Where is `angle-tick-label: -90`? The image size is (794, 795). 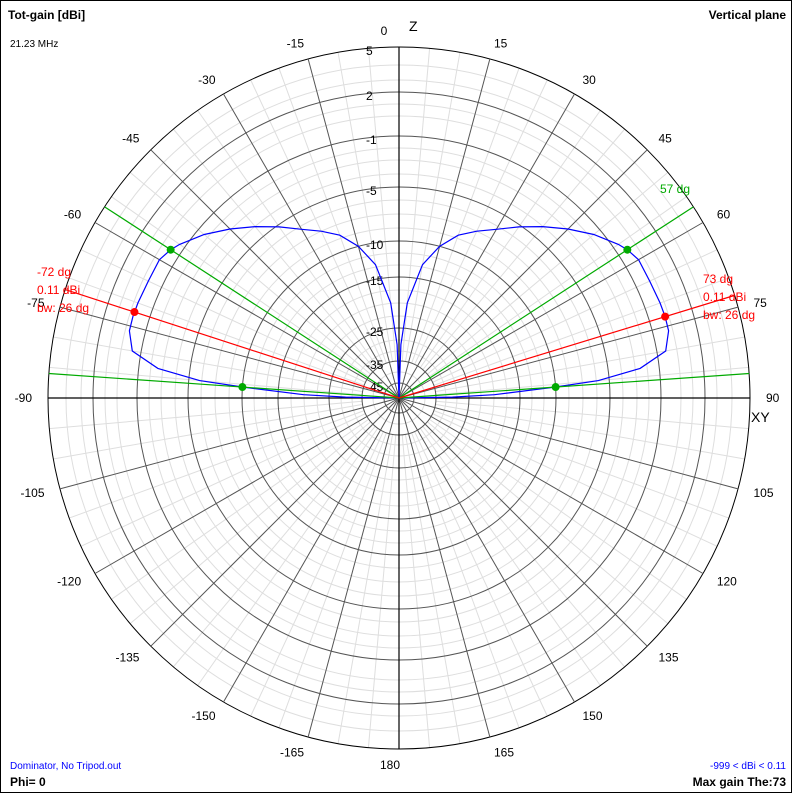 angle-tick-label: -90 is located at coordinates (24, 398).